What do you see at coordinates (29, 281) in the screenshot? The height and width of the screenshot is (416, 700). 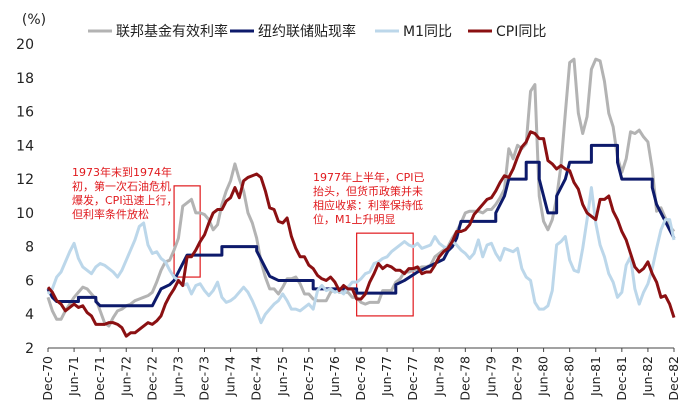 I see `y-tick-label: 6` at bounding box center [29, 281].